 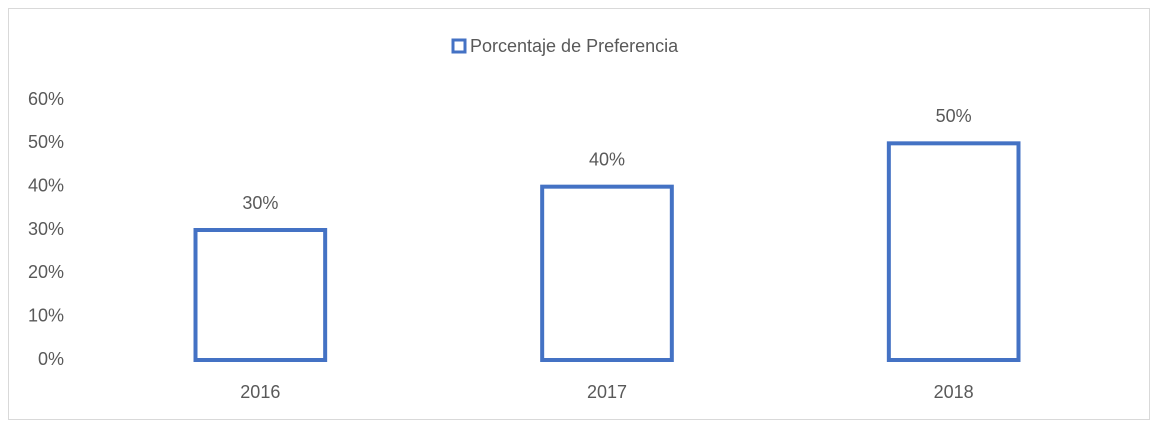 I want to click on legend-label: Porcentaje de Preferencia, so click(x=574, y=46).